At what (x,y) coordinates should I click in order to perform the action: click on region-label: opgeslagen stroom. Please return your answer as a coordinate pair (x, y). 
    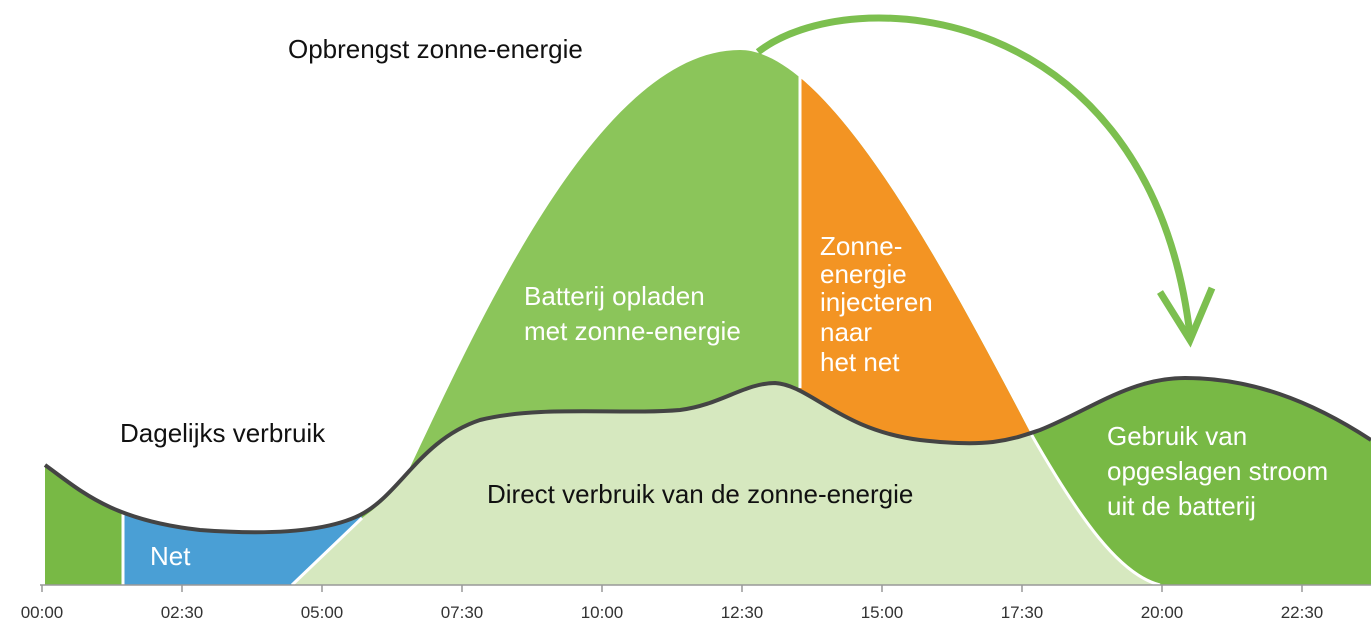
    Looking at the image, I should click on (1217, 471).